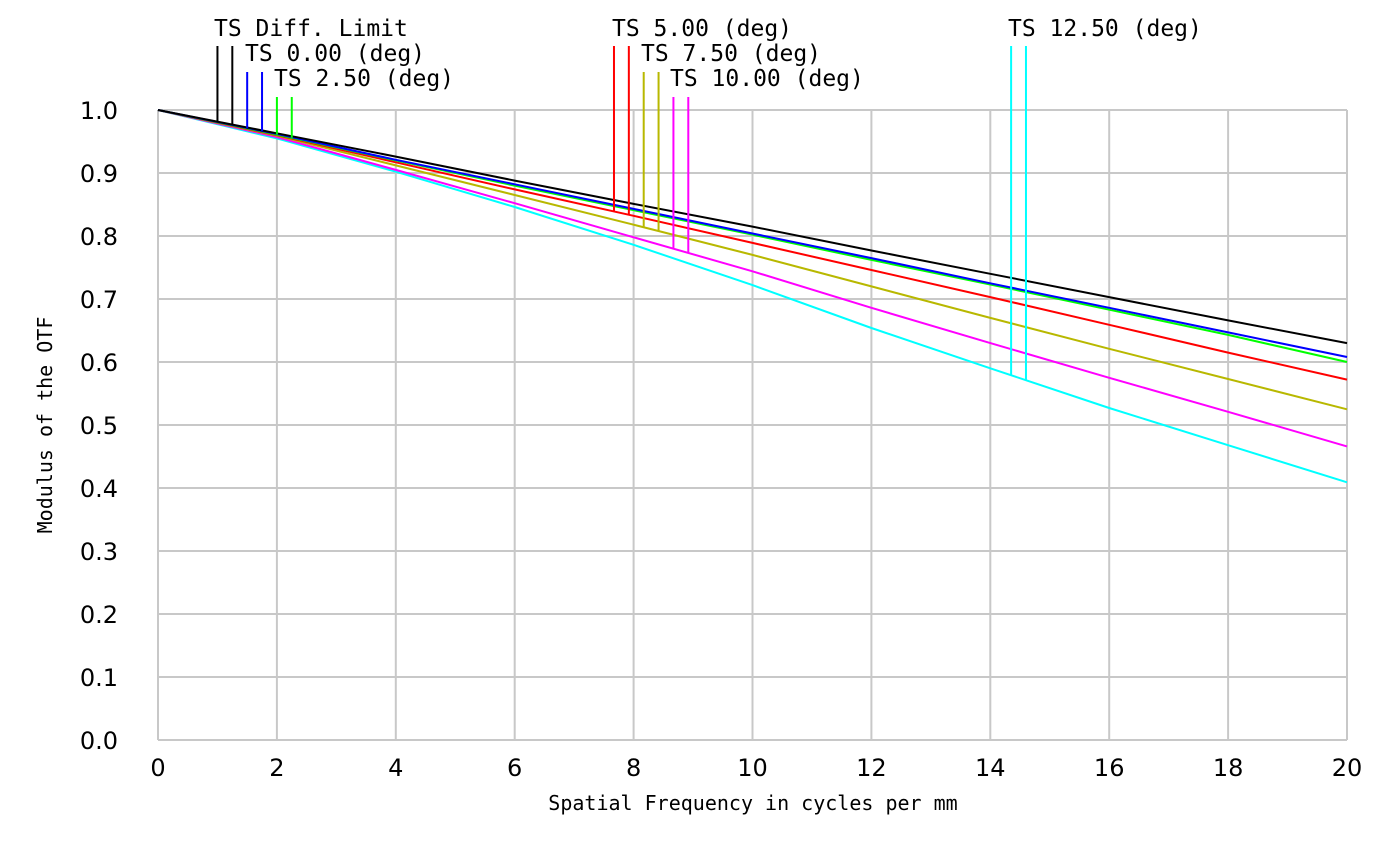 Image resolution: width=1400 pixels, height=842 pixels. Describe the element at coordinates (395, 768) in the screenshot. I see `x-tick-label: 4` at that location.